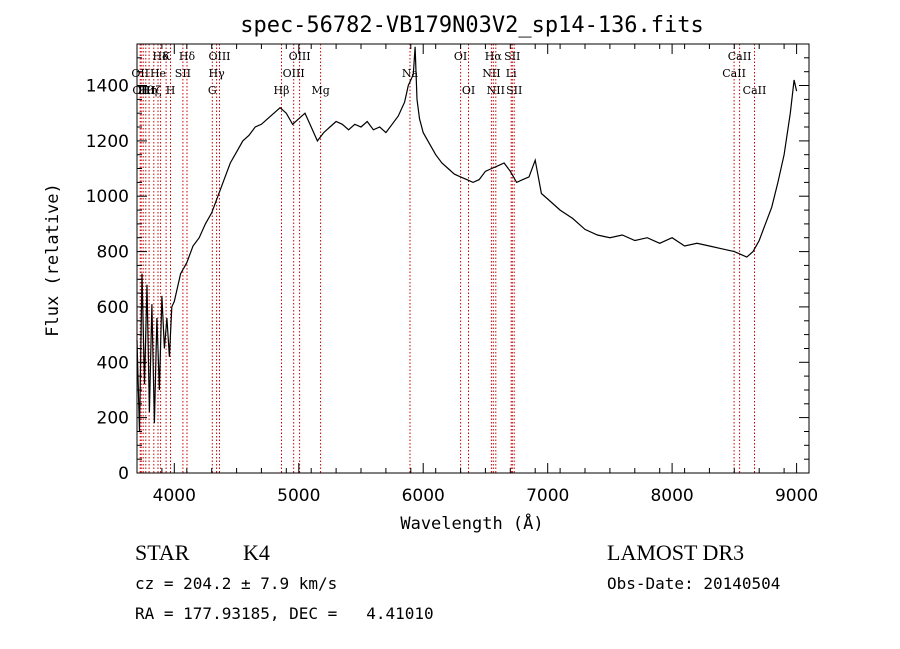 The height and width of the screenshot is (649, 900). Describe the element at coordinates (694, 583) in the screenshot. I see `observation-date: Obs-Date: 20140504` at that location.